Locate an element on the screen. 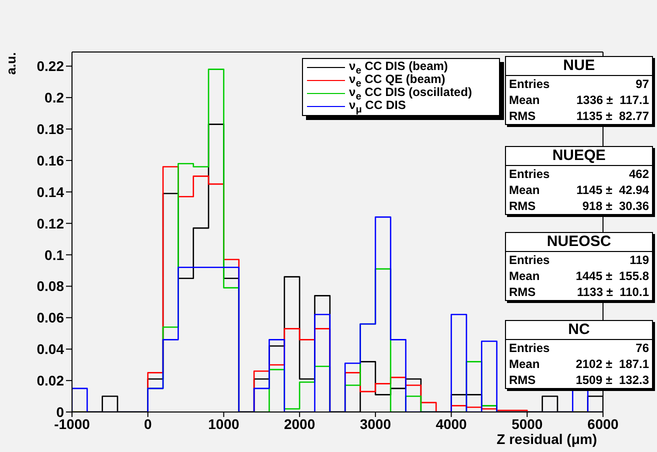  stats-box: NC Entries 76 Mean 2102 ± 187.1 RMS 1509 ± 132.3 is located at coordinates (579, 354).